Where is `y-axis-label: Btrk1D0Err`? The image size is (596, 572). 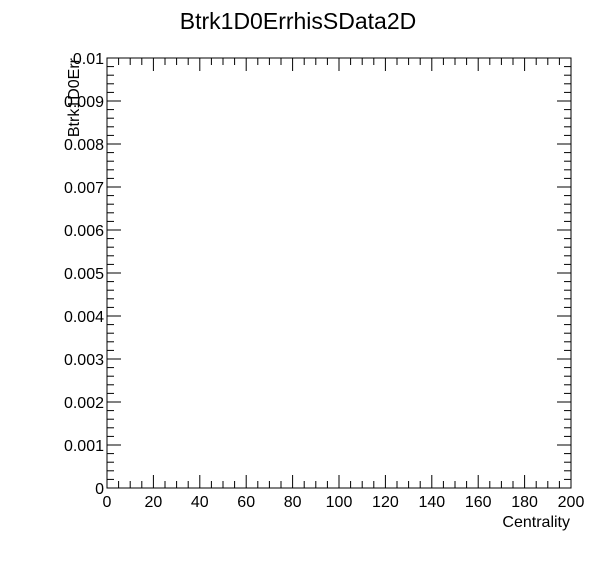
y-axis-label: Btrk1D0Err is located at coordinates (74, 97).